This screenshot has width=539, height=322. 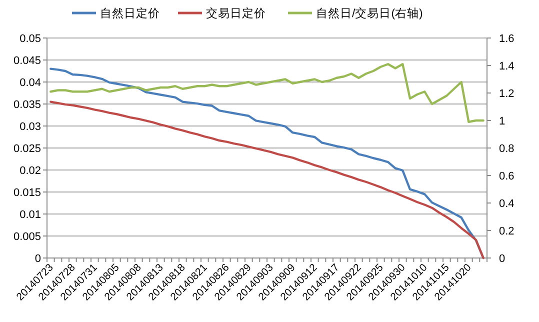 What do you see at coordinates (502, 121) in the screenshot?
I see `y2-tick-label: 1` at bounding box center [502, 121].